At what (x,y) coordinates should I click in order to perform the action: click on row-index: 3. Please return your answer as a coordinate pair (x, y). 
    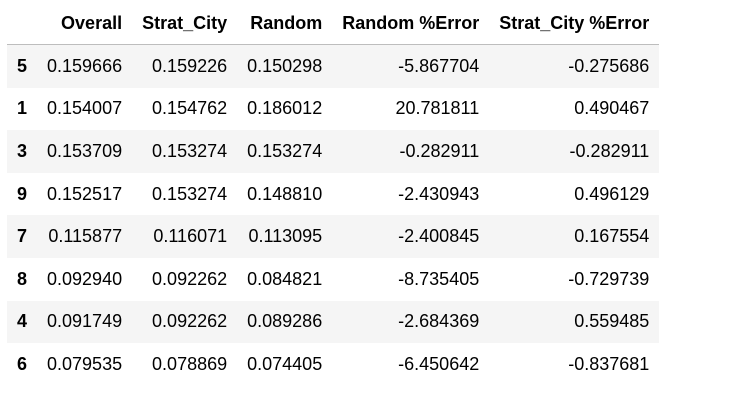
    Looking at the image, I should click on (22, 150).